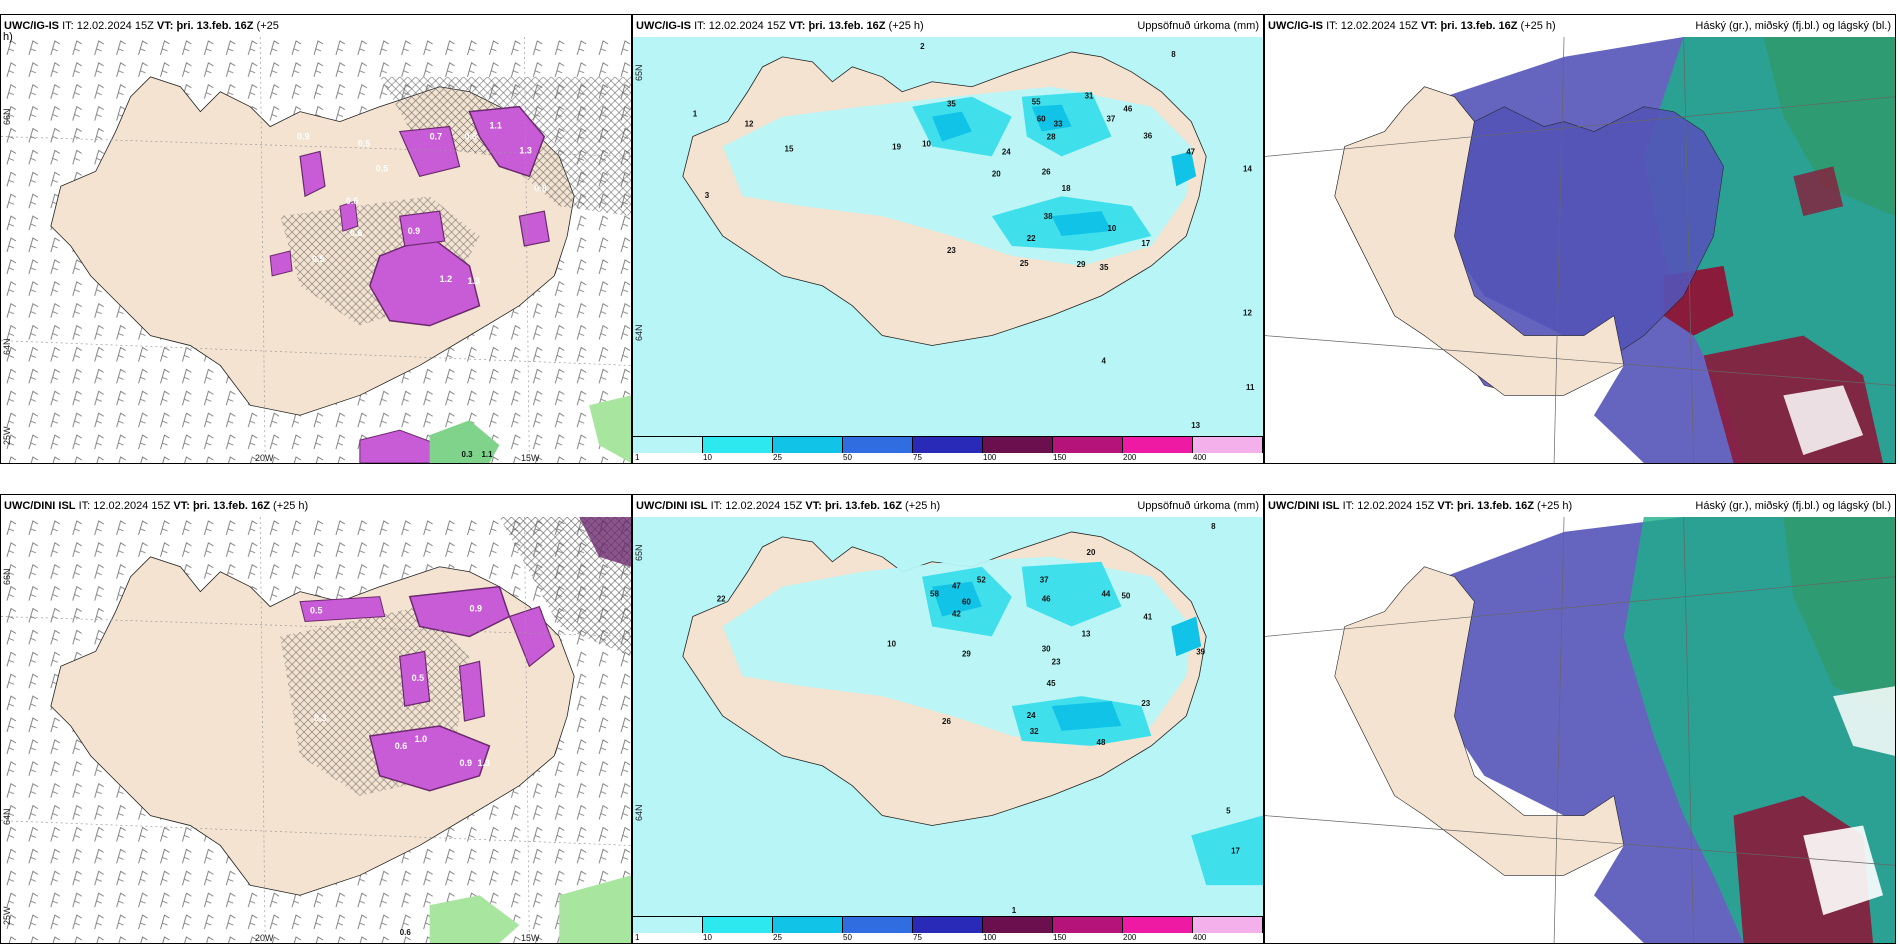 The image size is (1900, 950). What do you see at coordinates (1130, 457) in the screenshot?
I see `colorbar-tick: 200` at bounding box center [1130, 457].